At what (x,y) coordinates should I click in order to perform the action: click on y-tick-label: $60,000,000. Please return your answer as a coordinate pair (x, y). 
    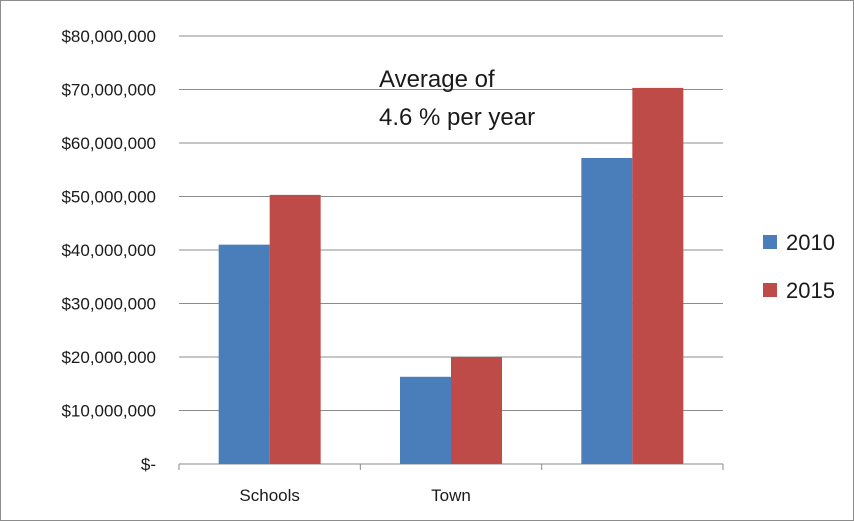
    Looking at the image, I should click on (108, 143).